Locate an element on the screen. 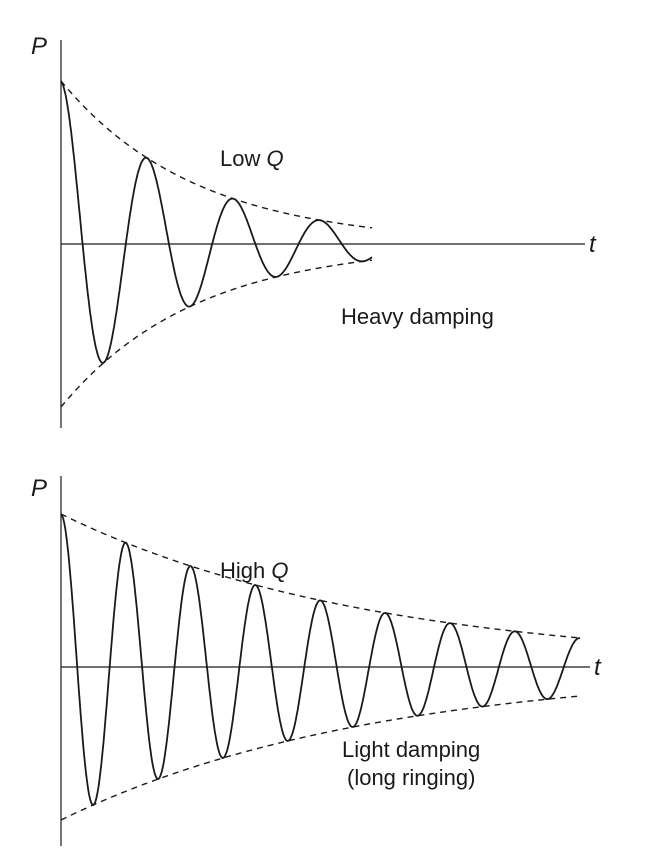  damping-label: Light damping is located at coordinates (411, 749).